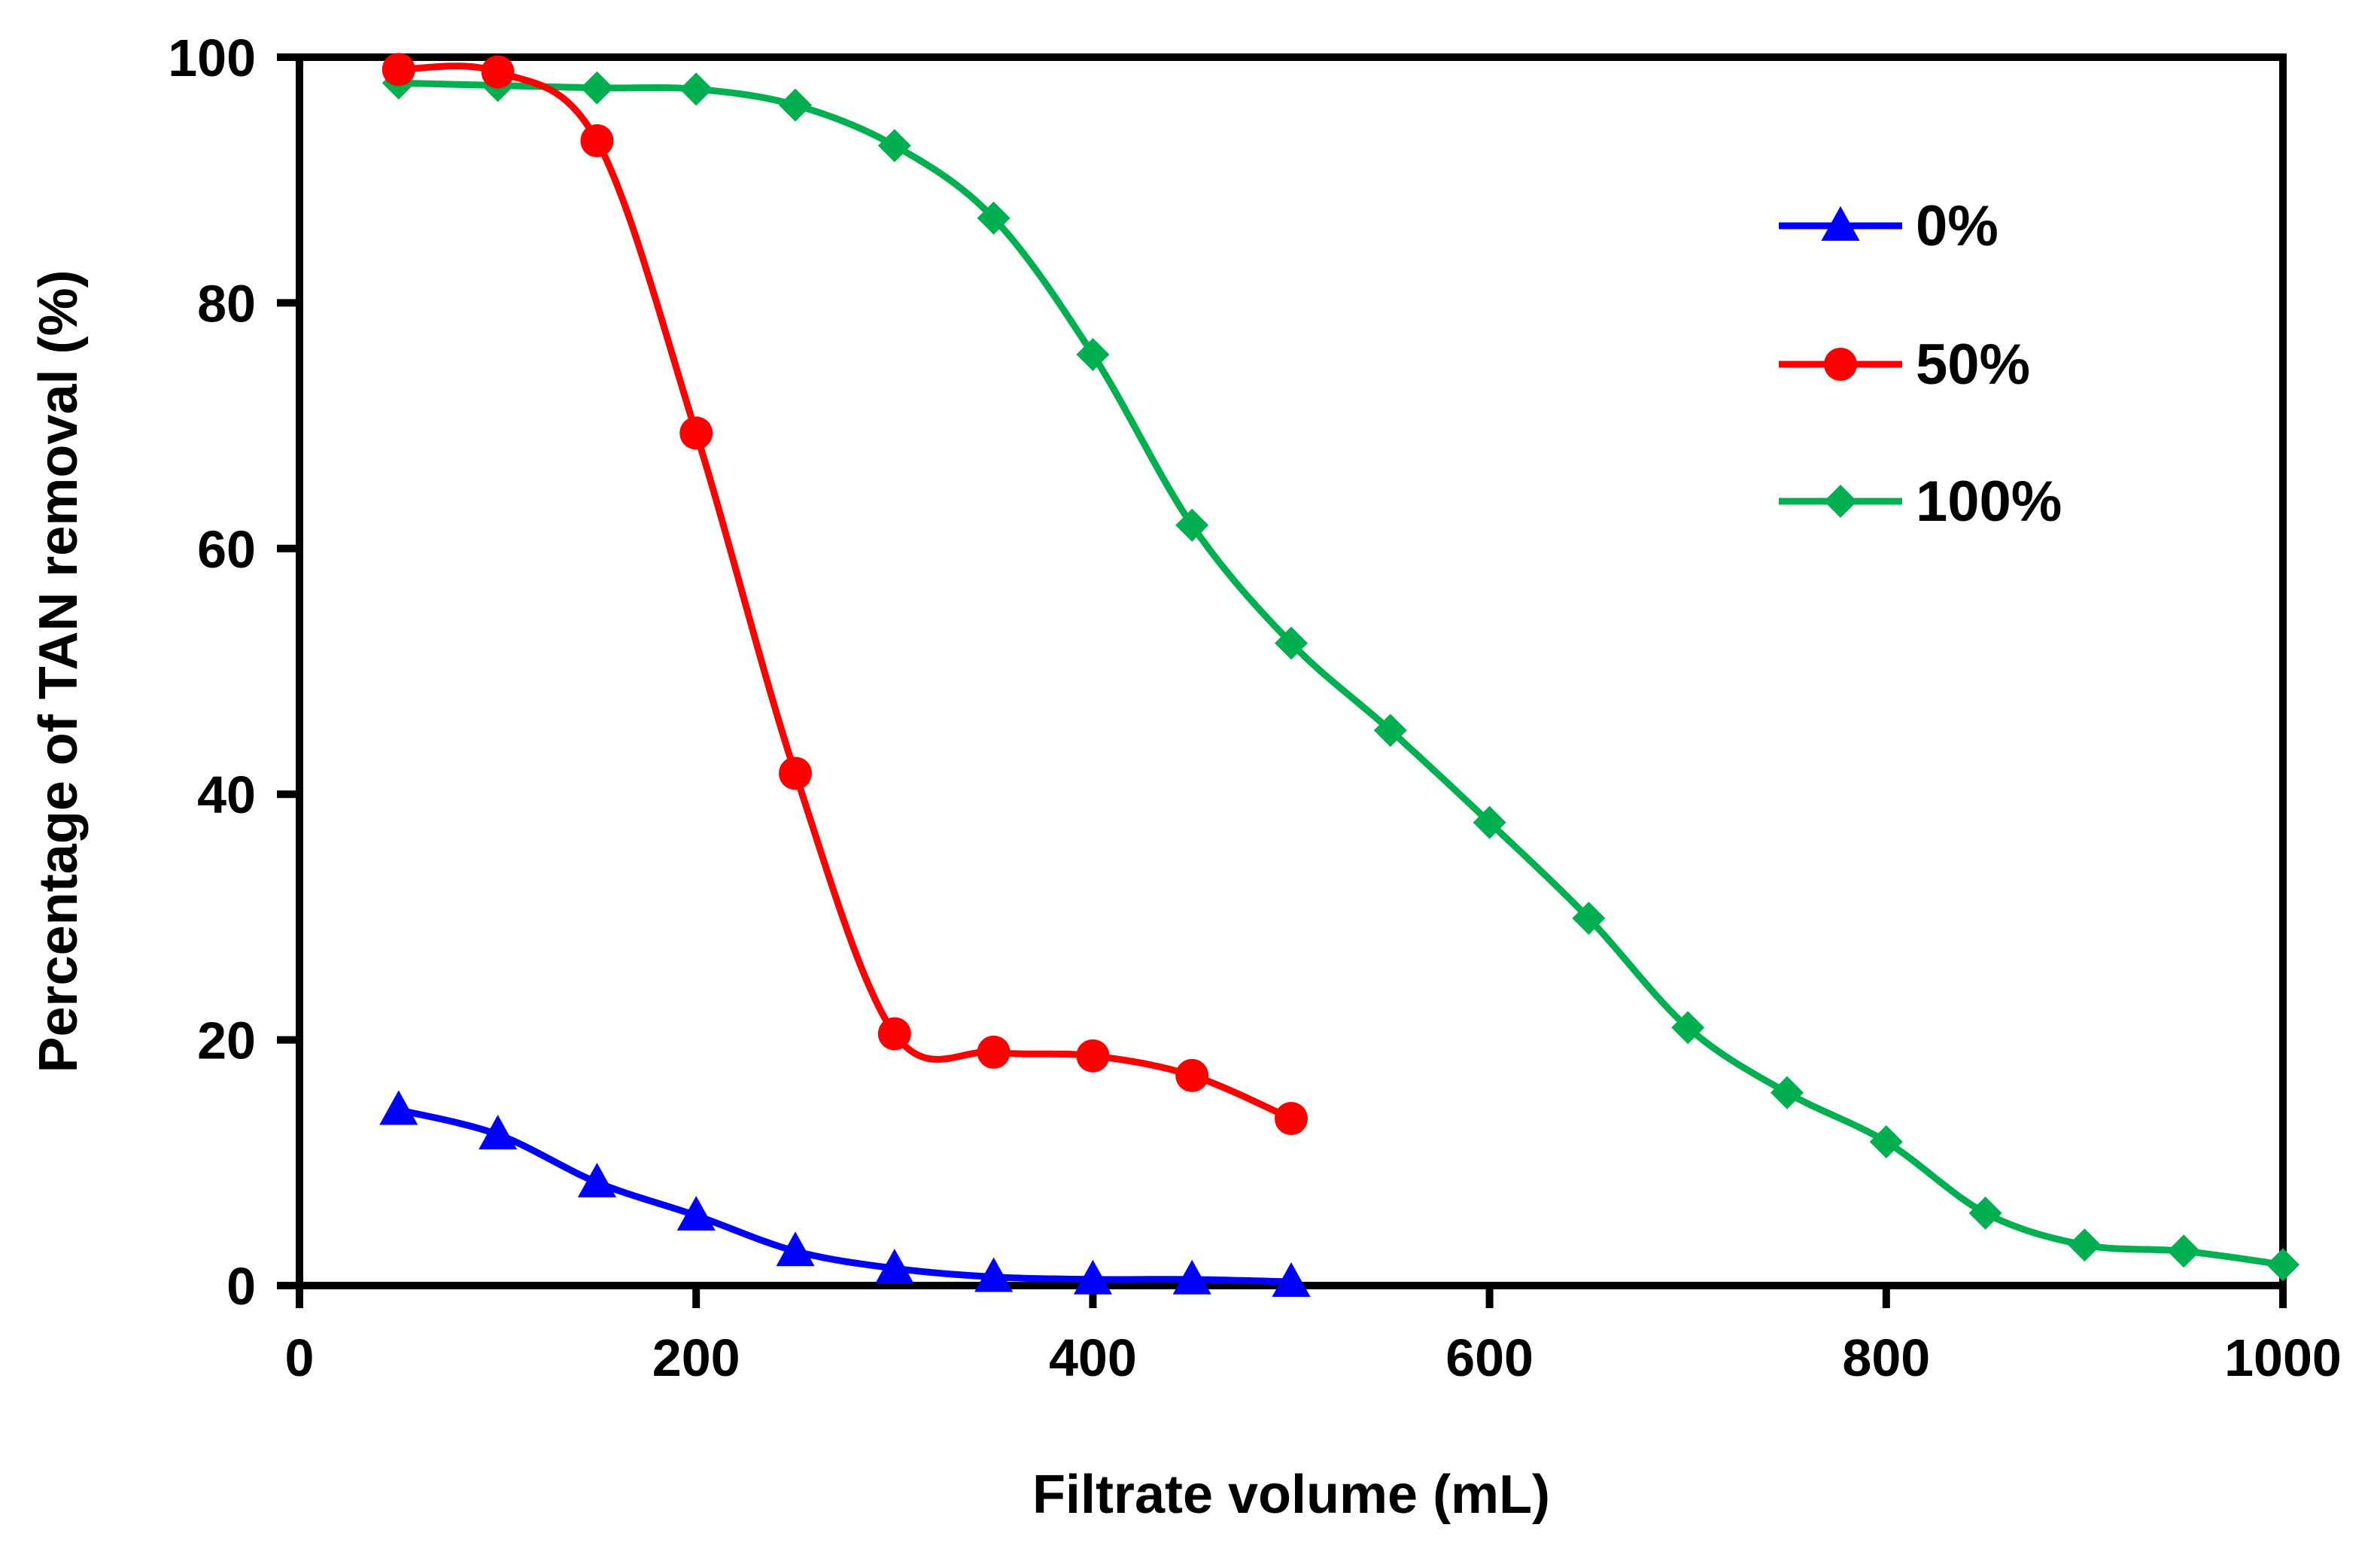 Image resolution: width=2380 pixels, height=1552 pixels. Describe the element at coordinates (1973, 365) in the screenshot. I see `legend-label: 50%` at that location.